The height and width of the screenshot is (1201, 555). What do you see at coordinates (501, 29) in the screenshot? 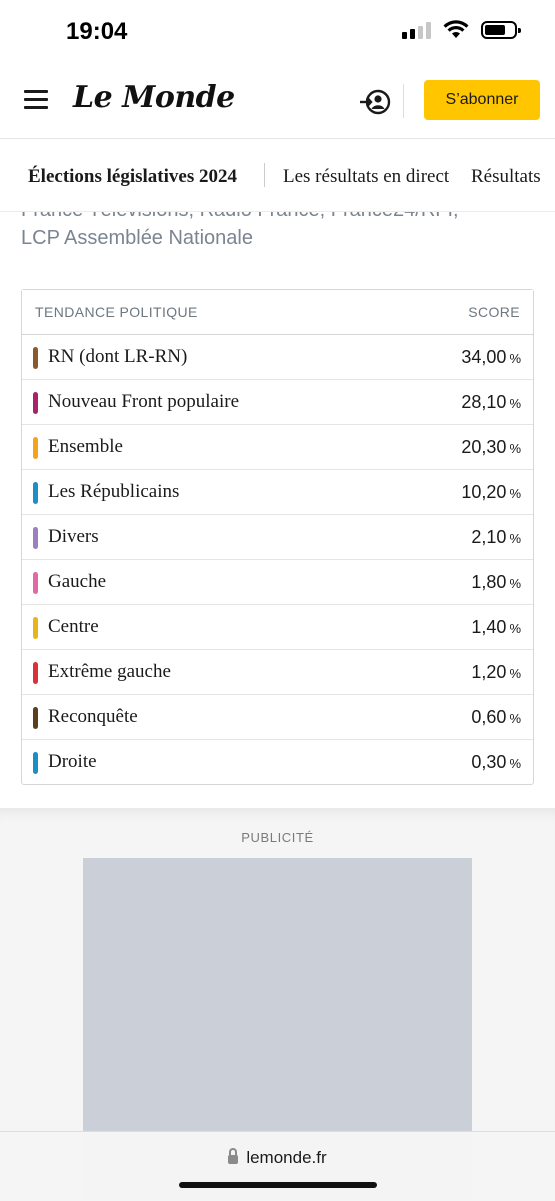
I see `battery-icon` at bounding box center [501, 29].